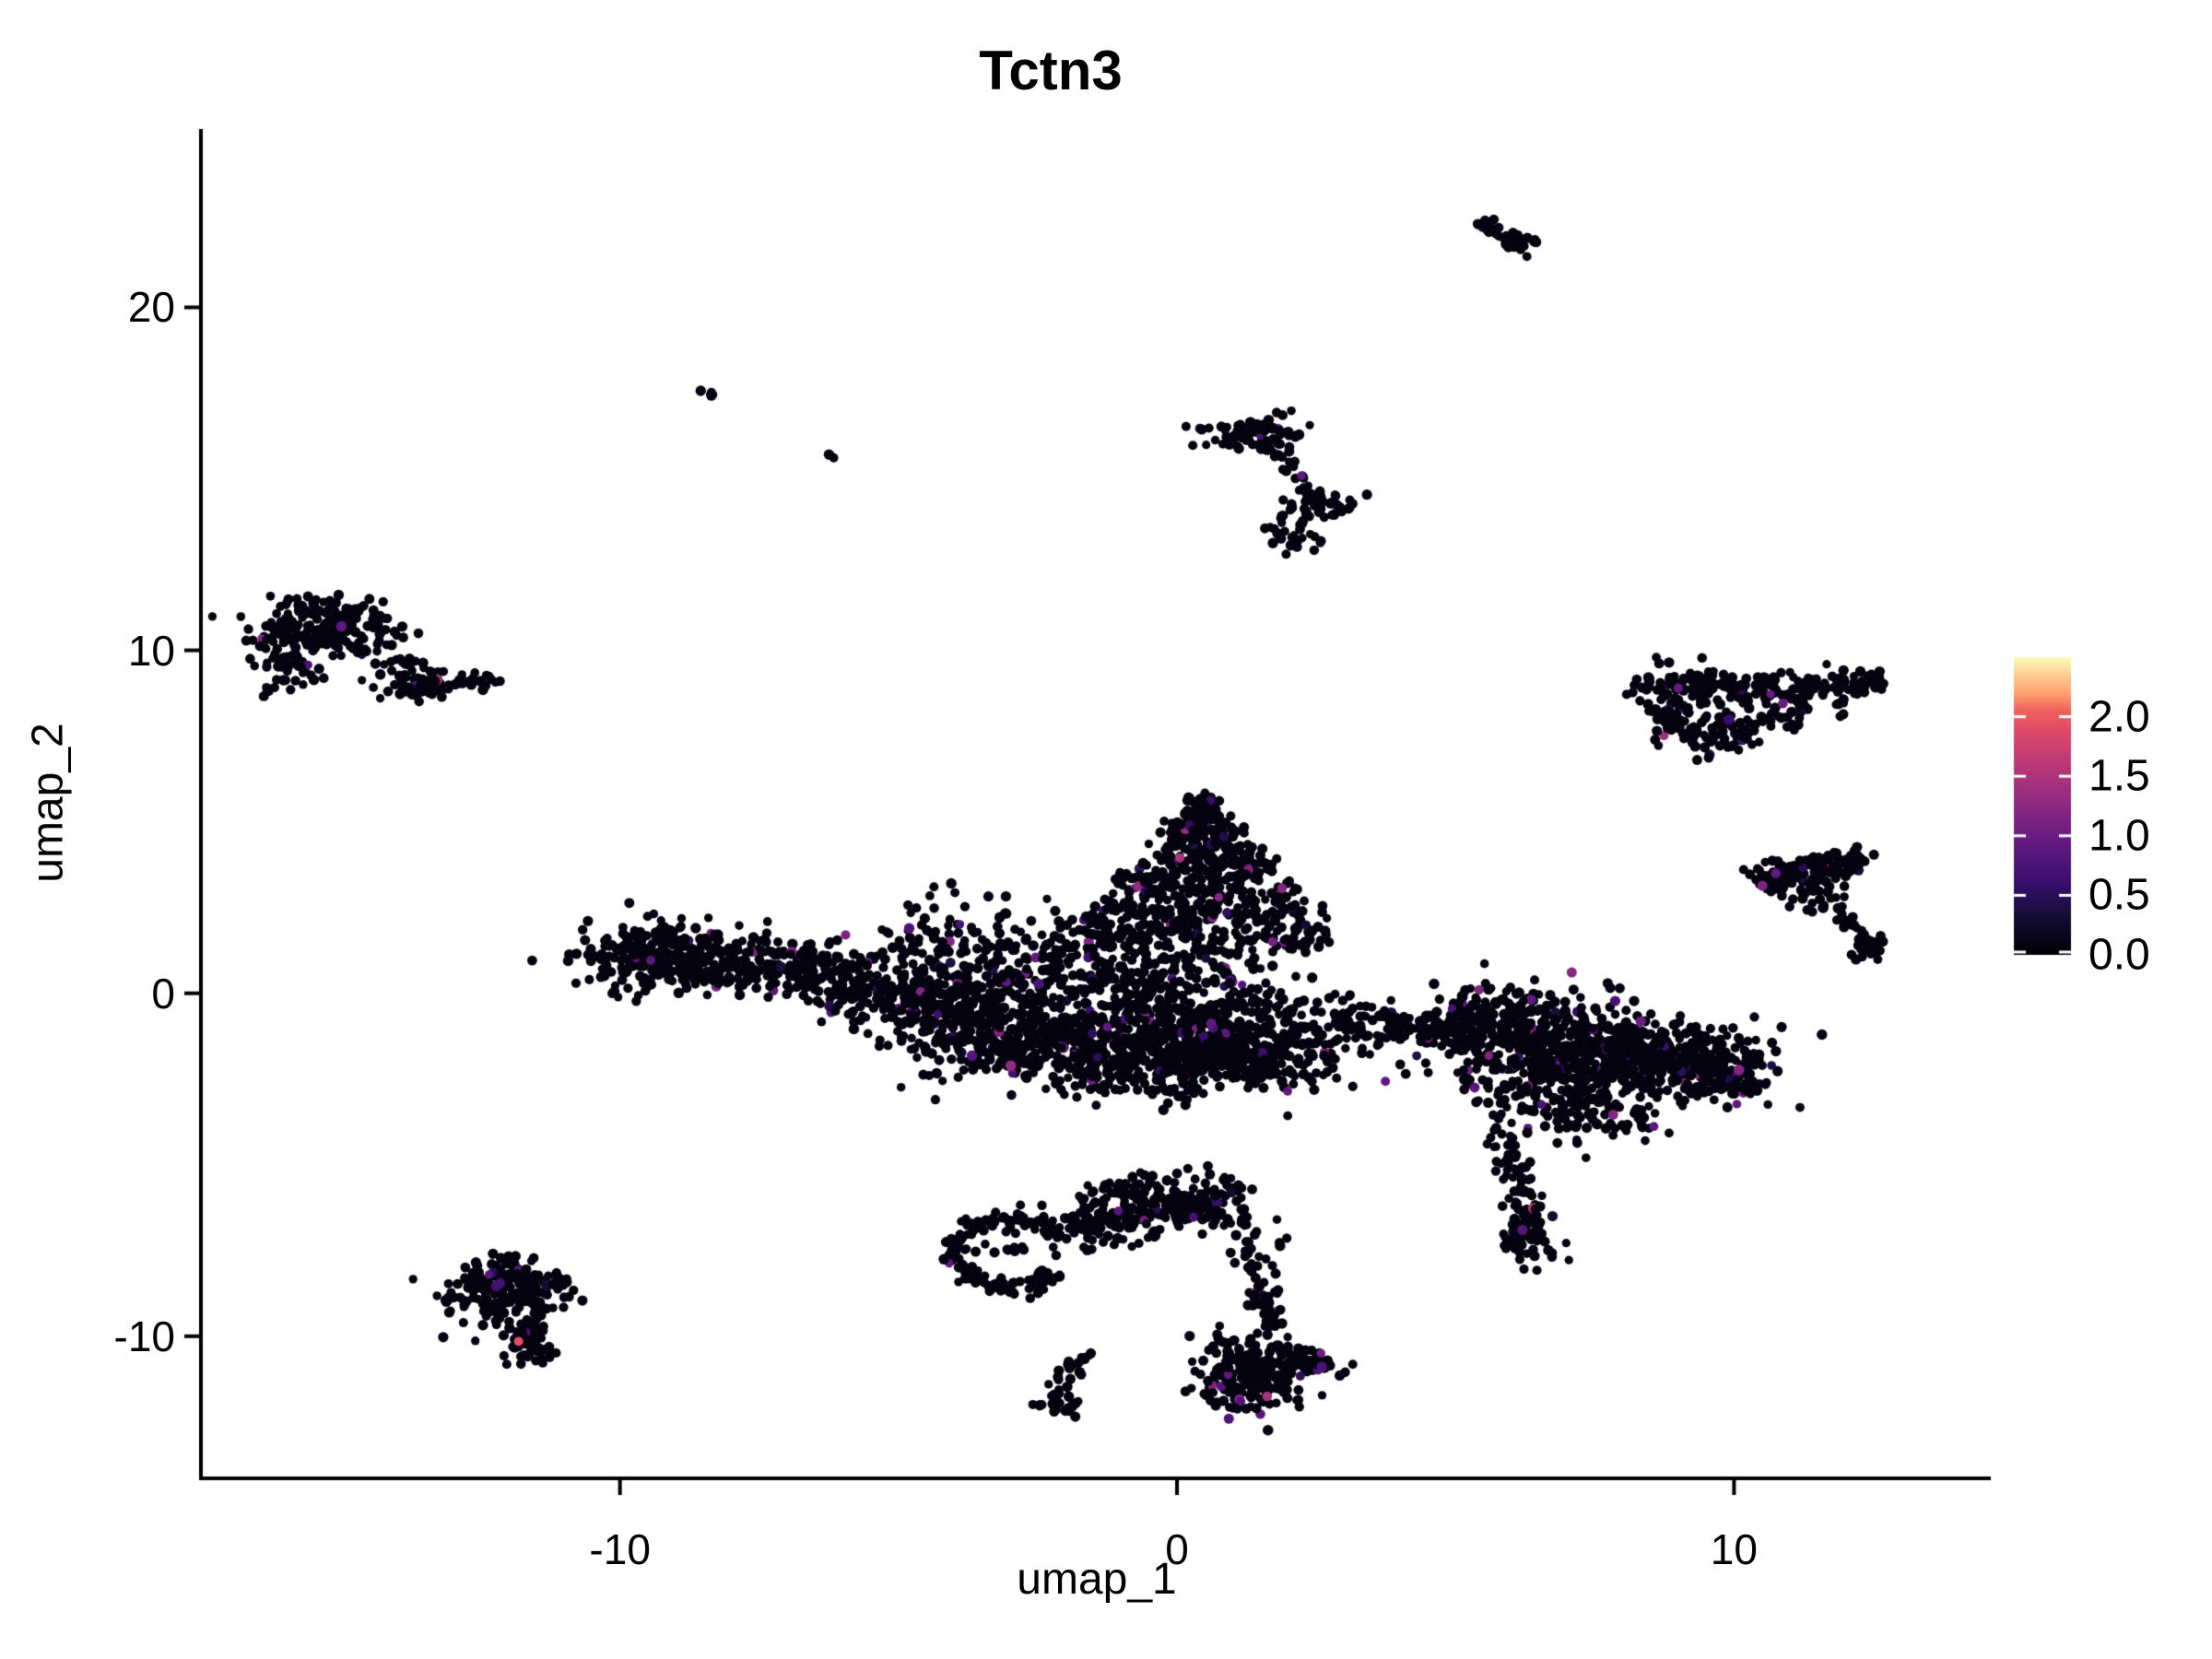  I want to click on plot-title: Tctn3, so click(1051, 70).